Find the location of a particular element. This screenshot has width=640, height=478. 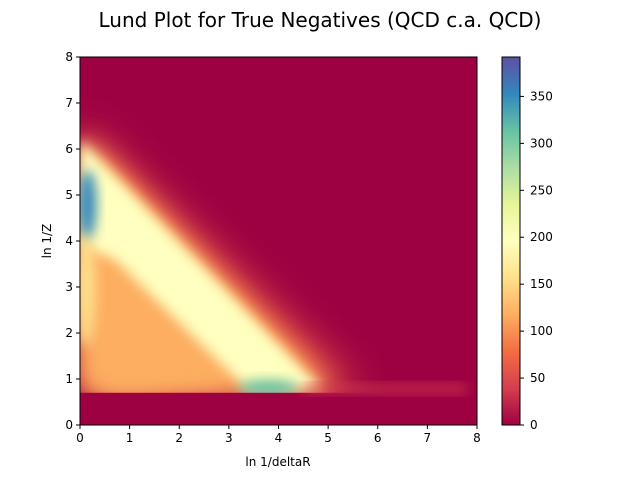

colorbar-tick-label: 100 is located at coordinates (541, 331).